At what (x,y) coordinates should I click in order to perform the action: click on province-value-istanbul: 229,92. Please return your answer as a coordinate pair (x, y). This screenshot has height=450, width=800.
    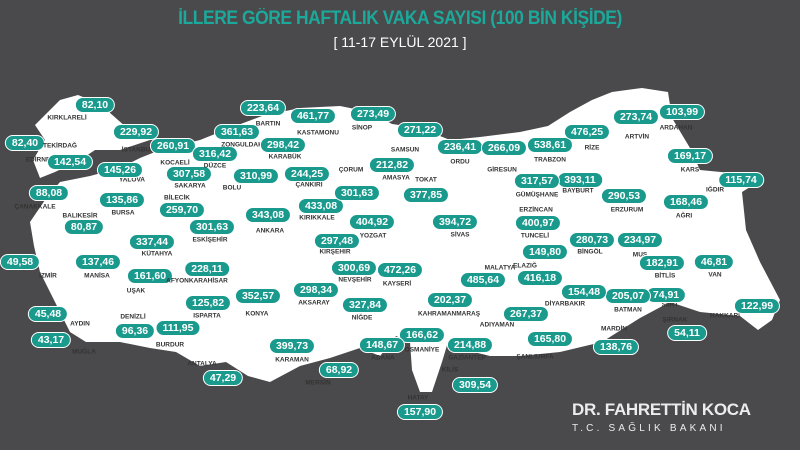
    Looking at the image, I should click on (136, 132).